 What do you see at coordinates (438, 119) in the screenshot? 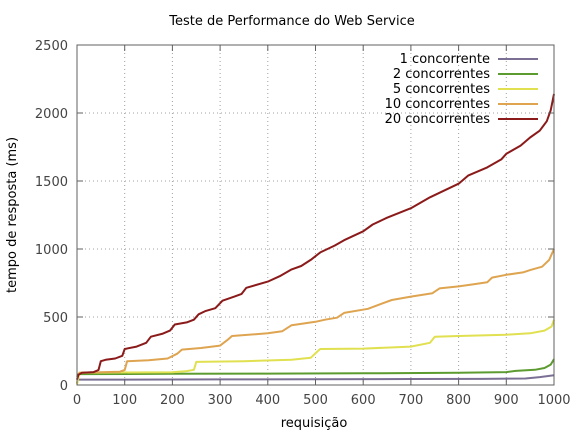
I see `legend-label: 20 concorrentes` at bounding box center [438, 119].